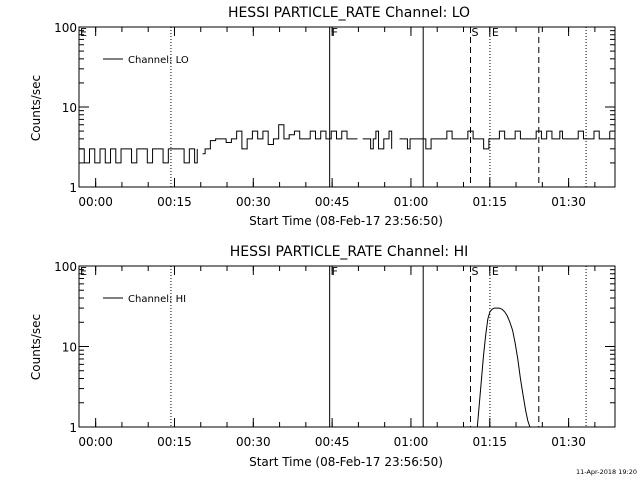 This screenshot has width=640, height=480. I want to click on legend: Channel: LO, so click(146, 60).